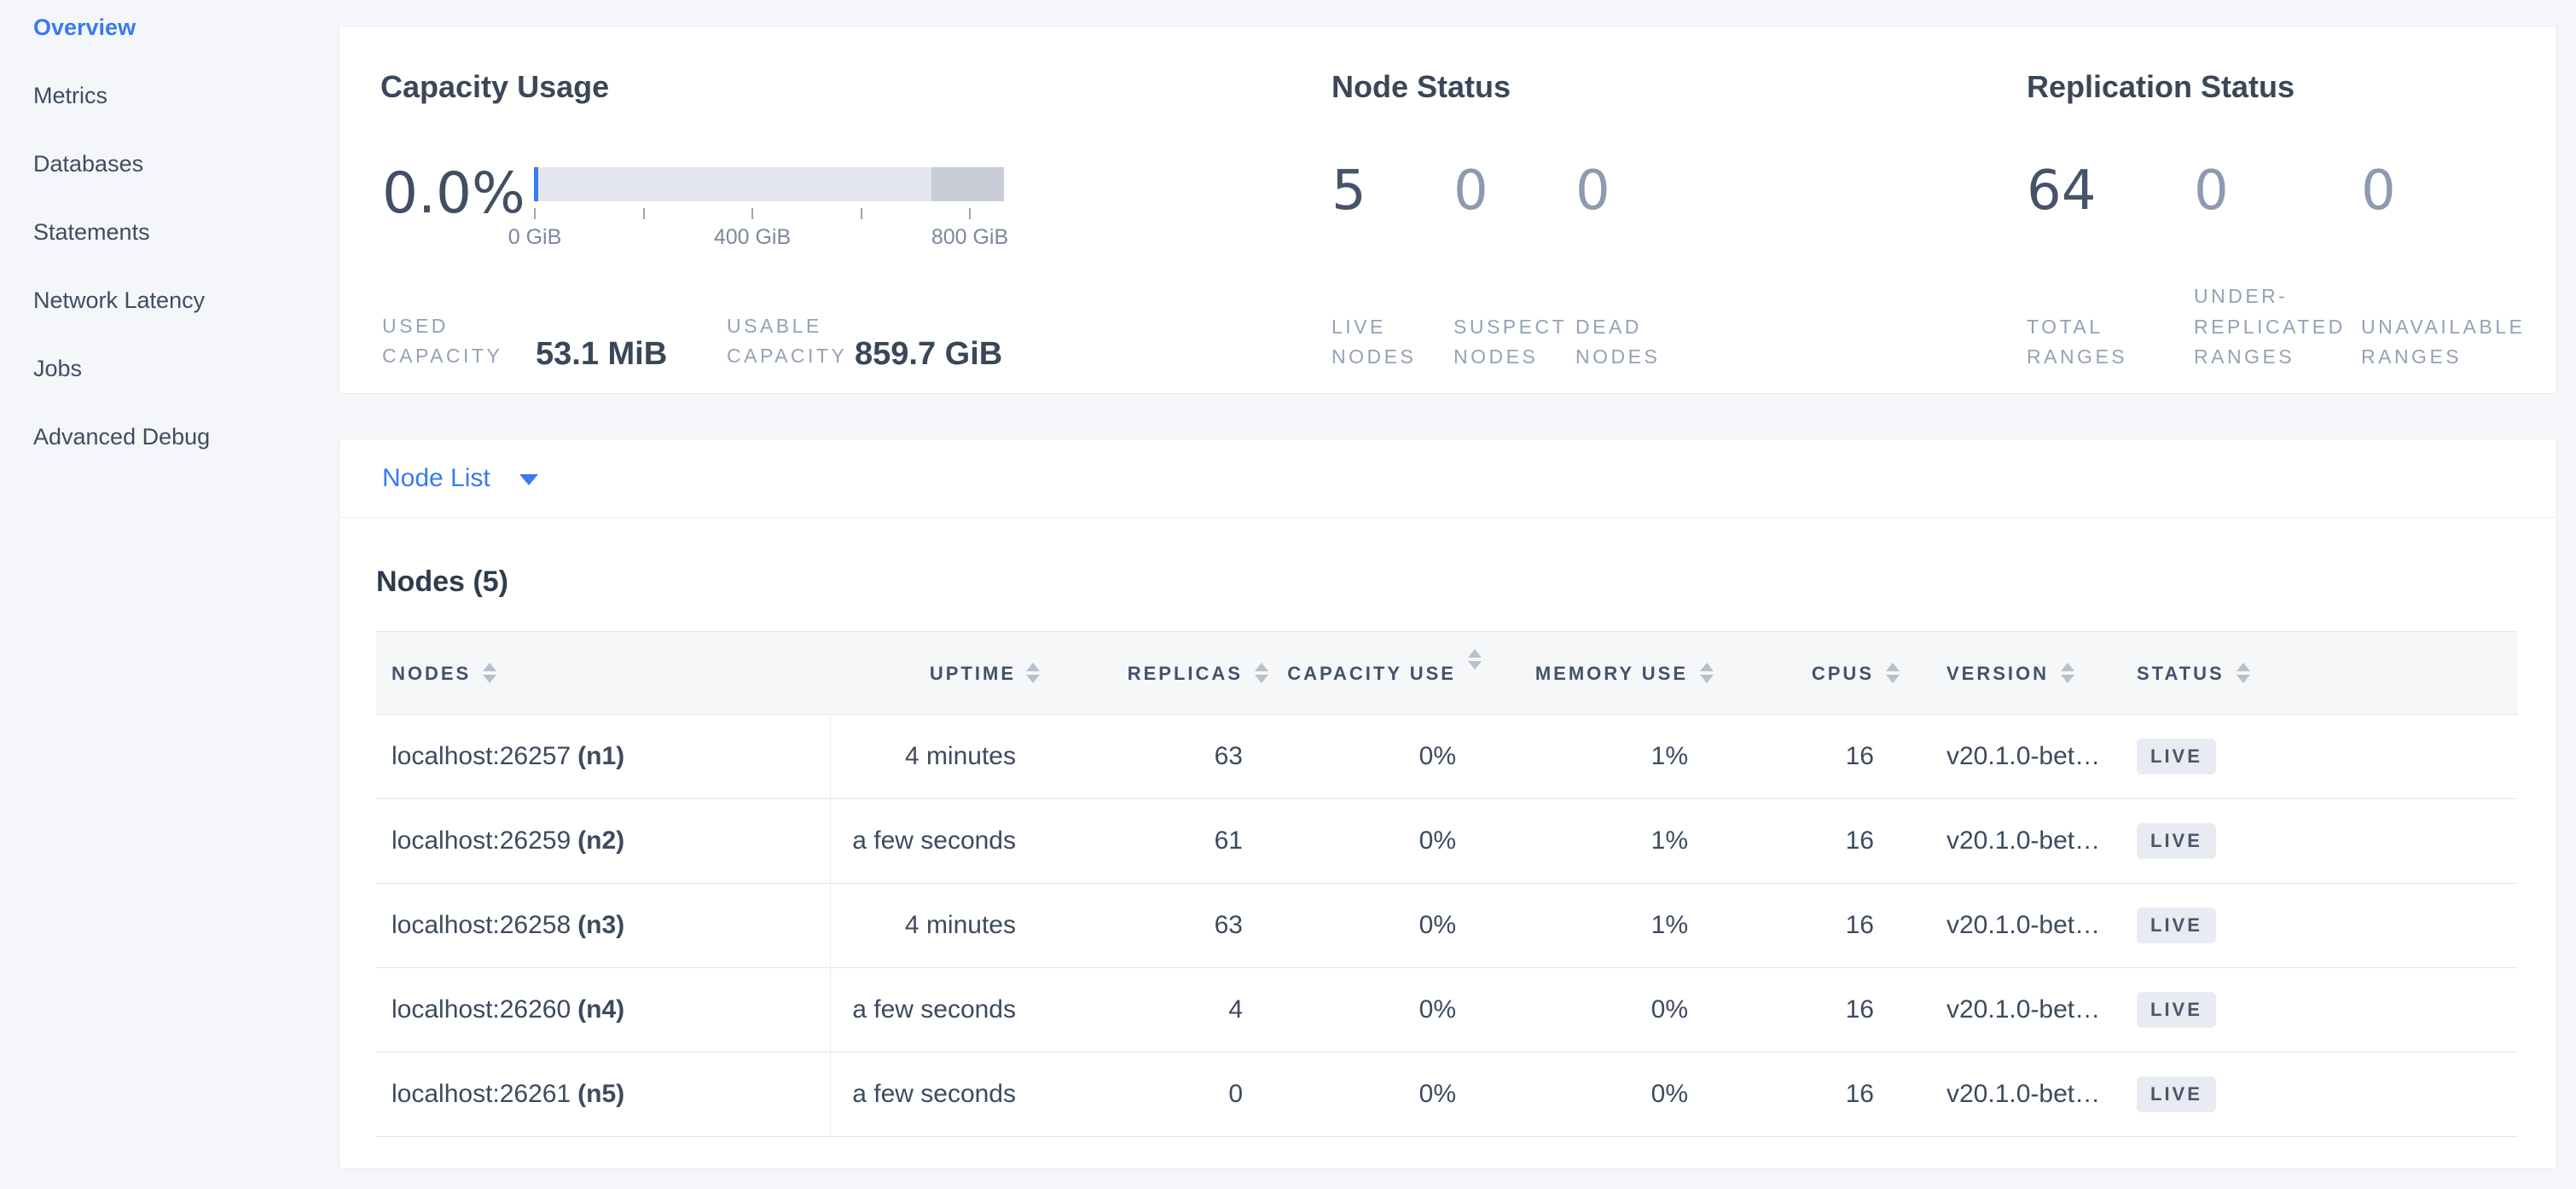  I want to click on node-name-cell: localhost:26261 (n5), so click(603, 1094).